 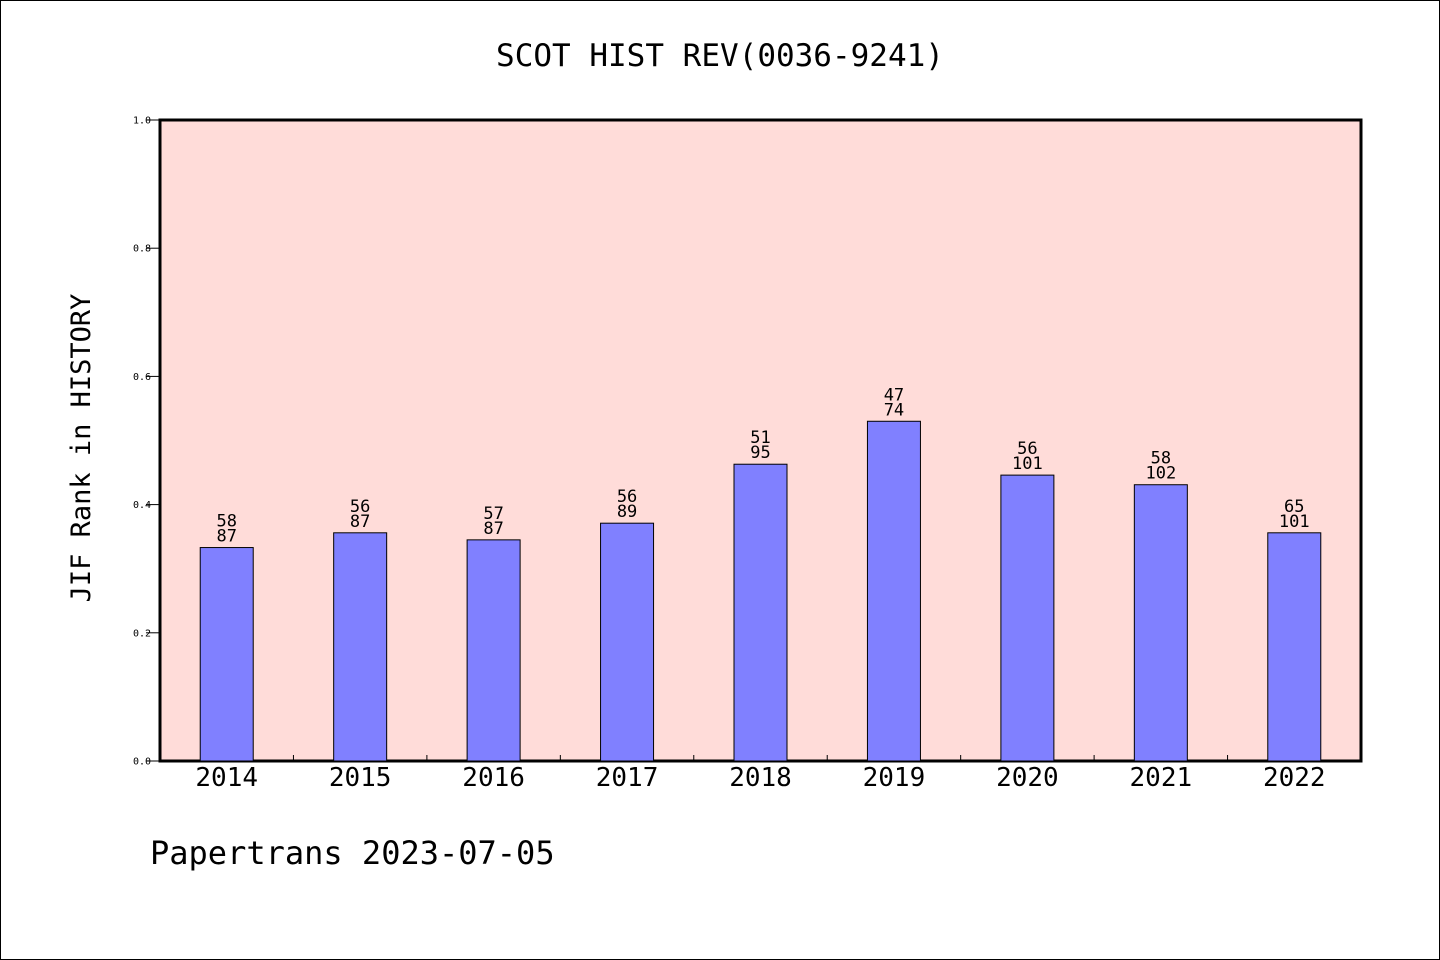 I want to click on bar-label-rank: 65, so click(x=1294, y=507).